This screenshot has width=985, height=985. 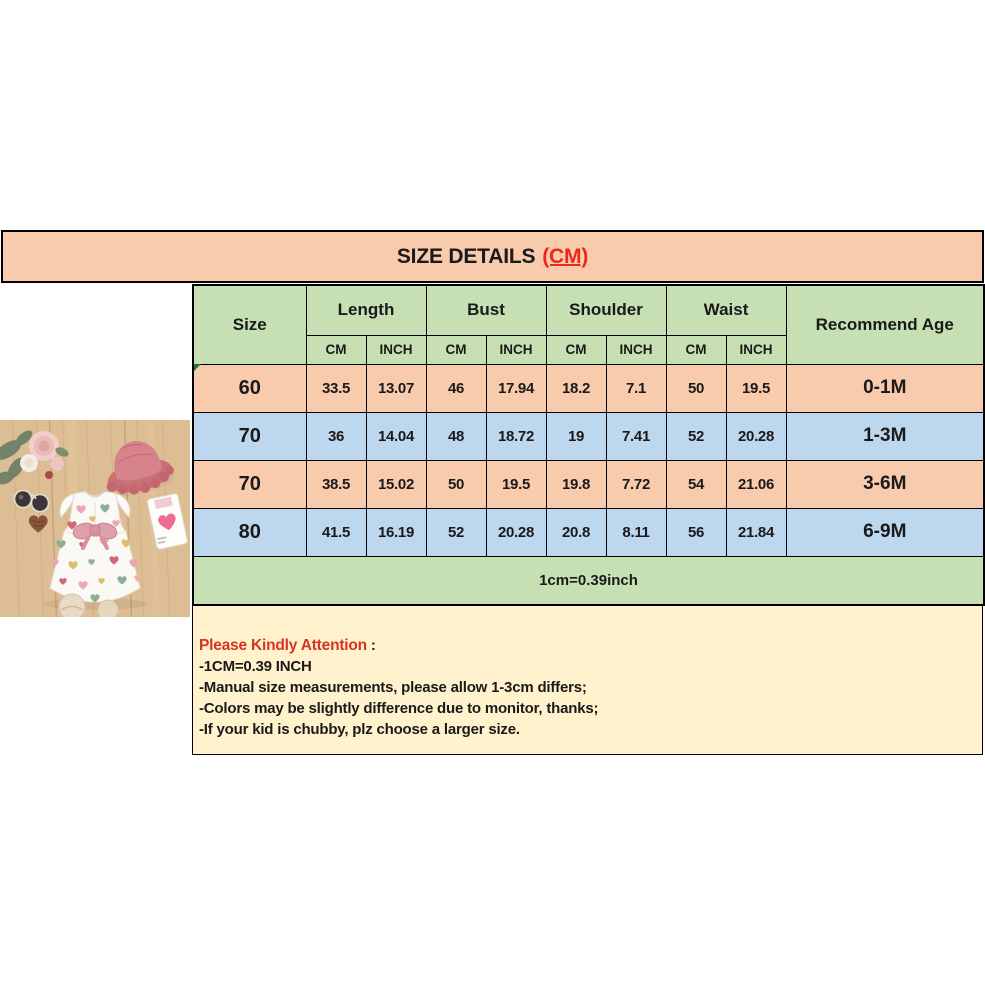 What do you see at coordinates (516, 388) in the screenshot?
I see `bust-inch-cell: 17.94` at bounding box center [516, 388].